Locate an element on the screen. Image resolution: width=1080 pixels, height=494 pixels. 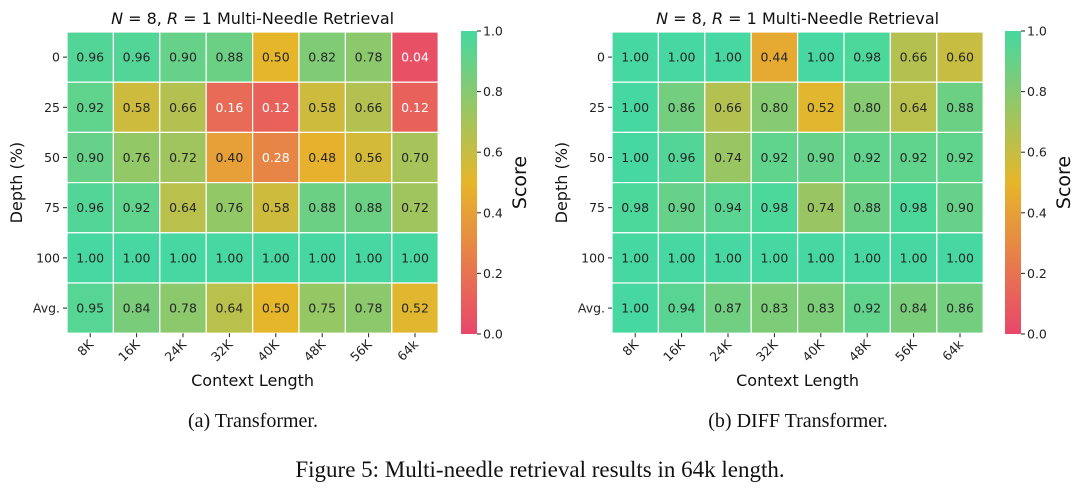
colorbar-tick-label: 0.0 is located at coordinates (1037, 334).